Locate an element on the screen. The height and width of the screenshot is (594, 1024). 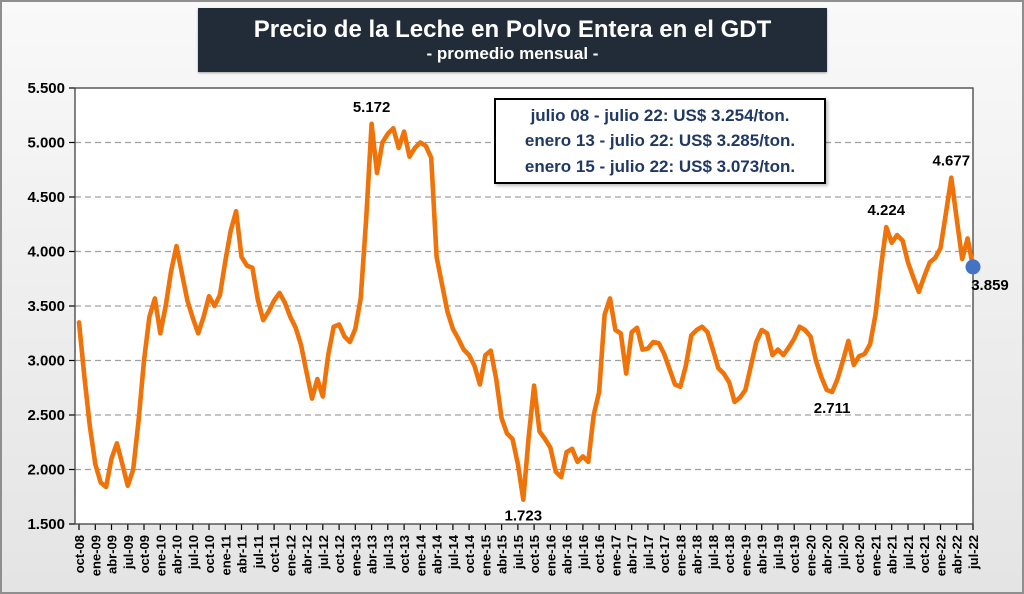
data-label-5.172: 5.172 is located at coordinates (372, 107).